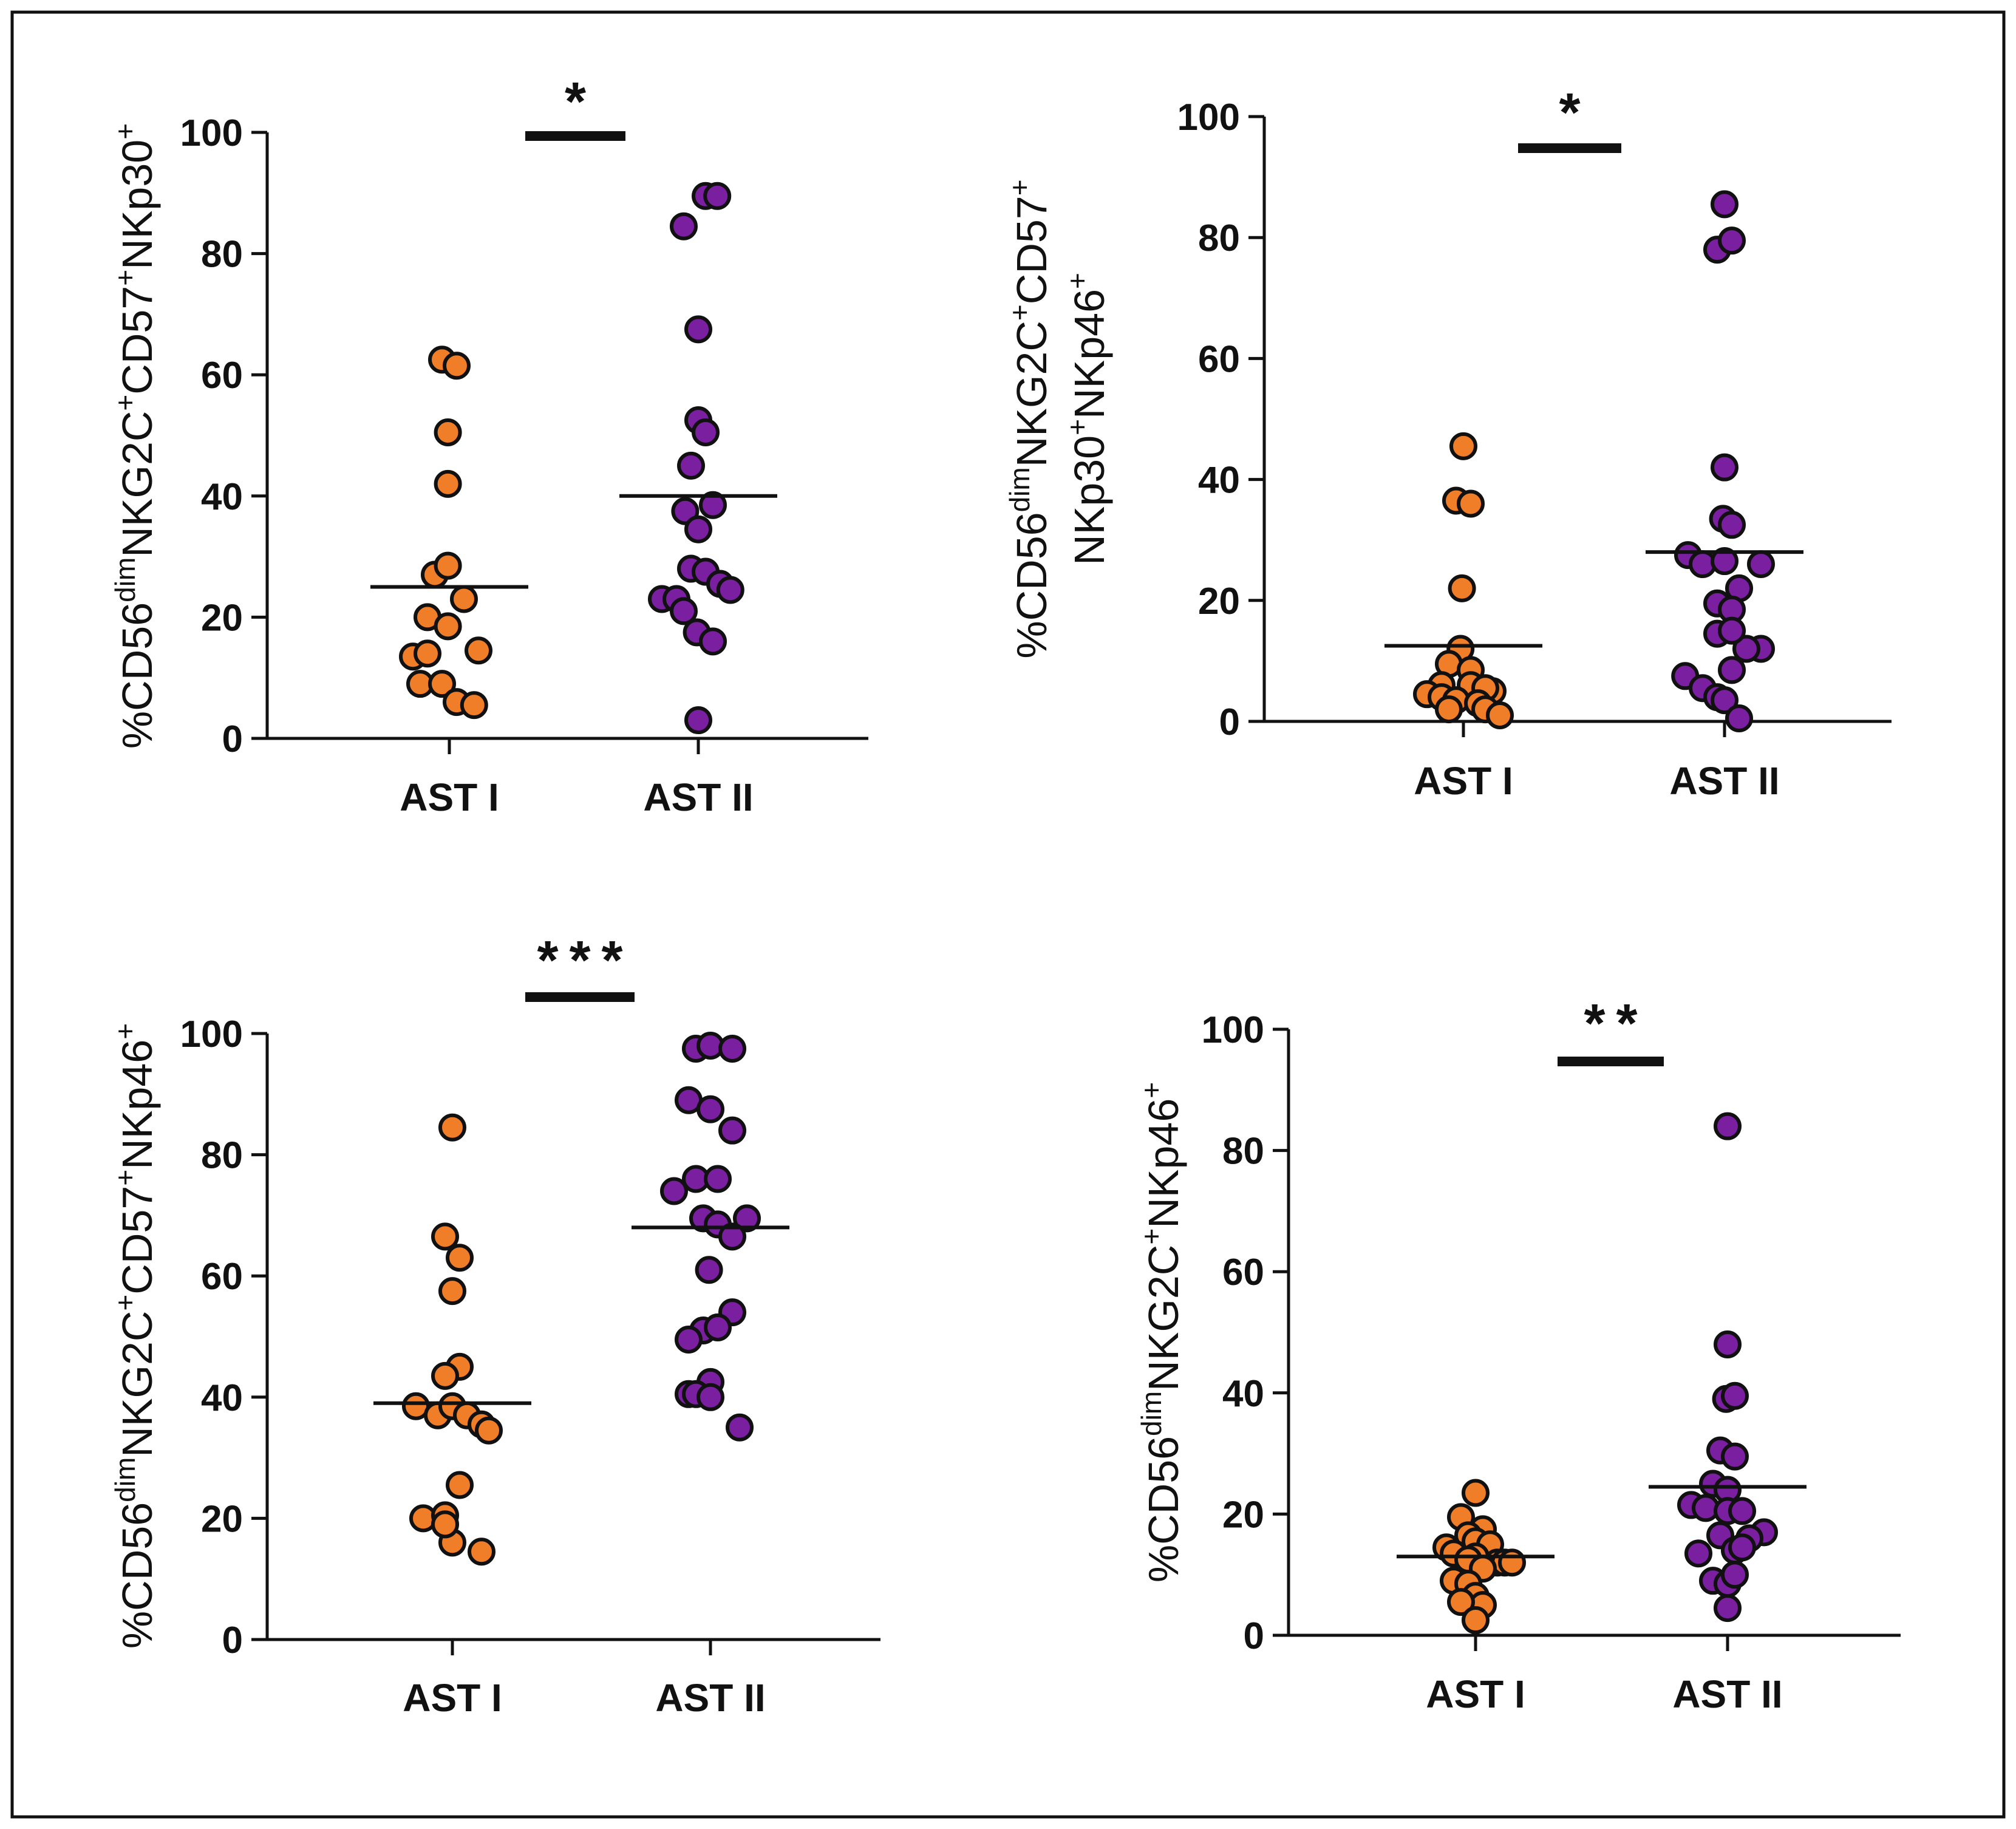  What do you see at coordinates (1575, 113) in the screenshot?
I see `significance-stars: *` at bounding box center [1575, 113].